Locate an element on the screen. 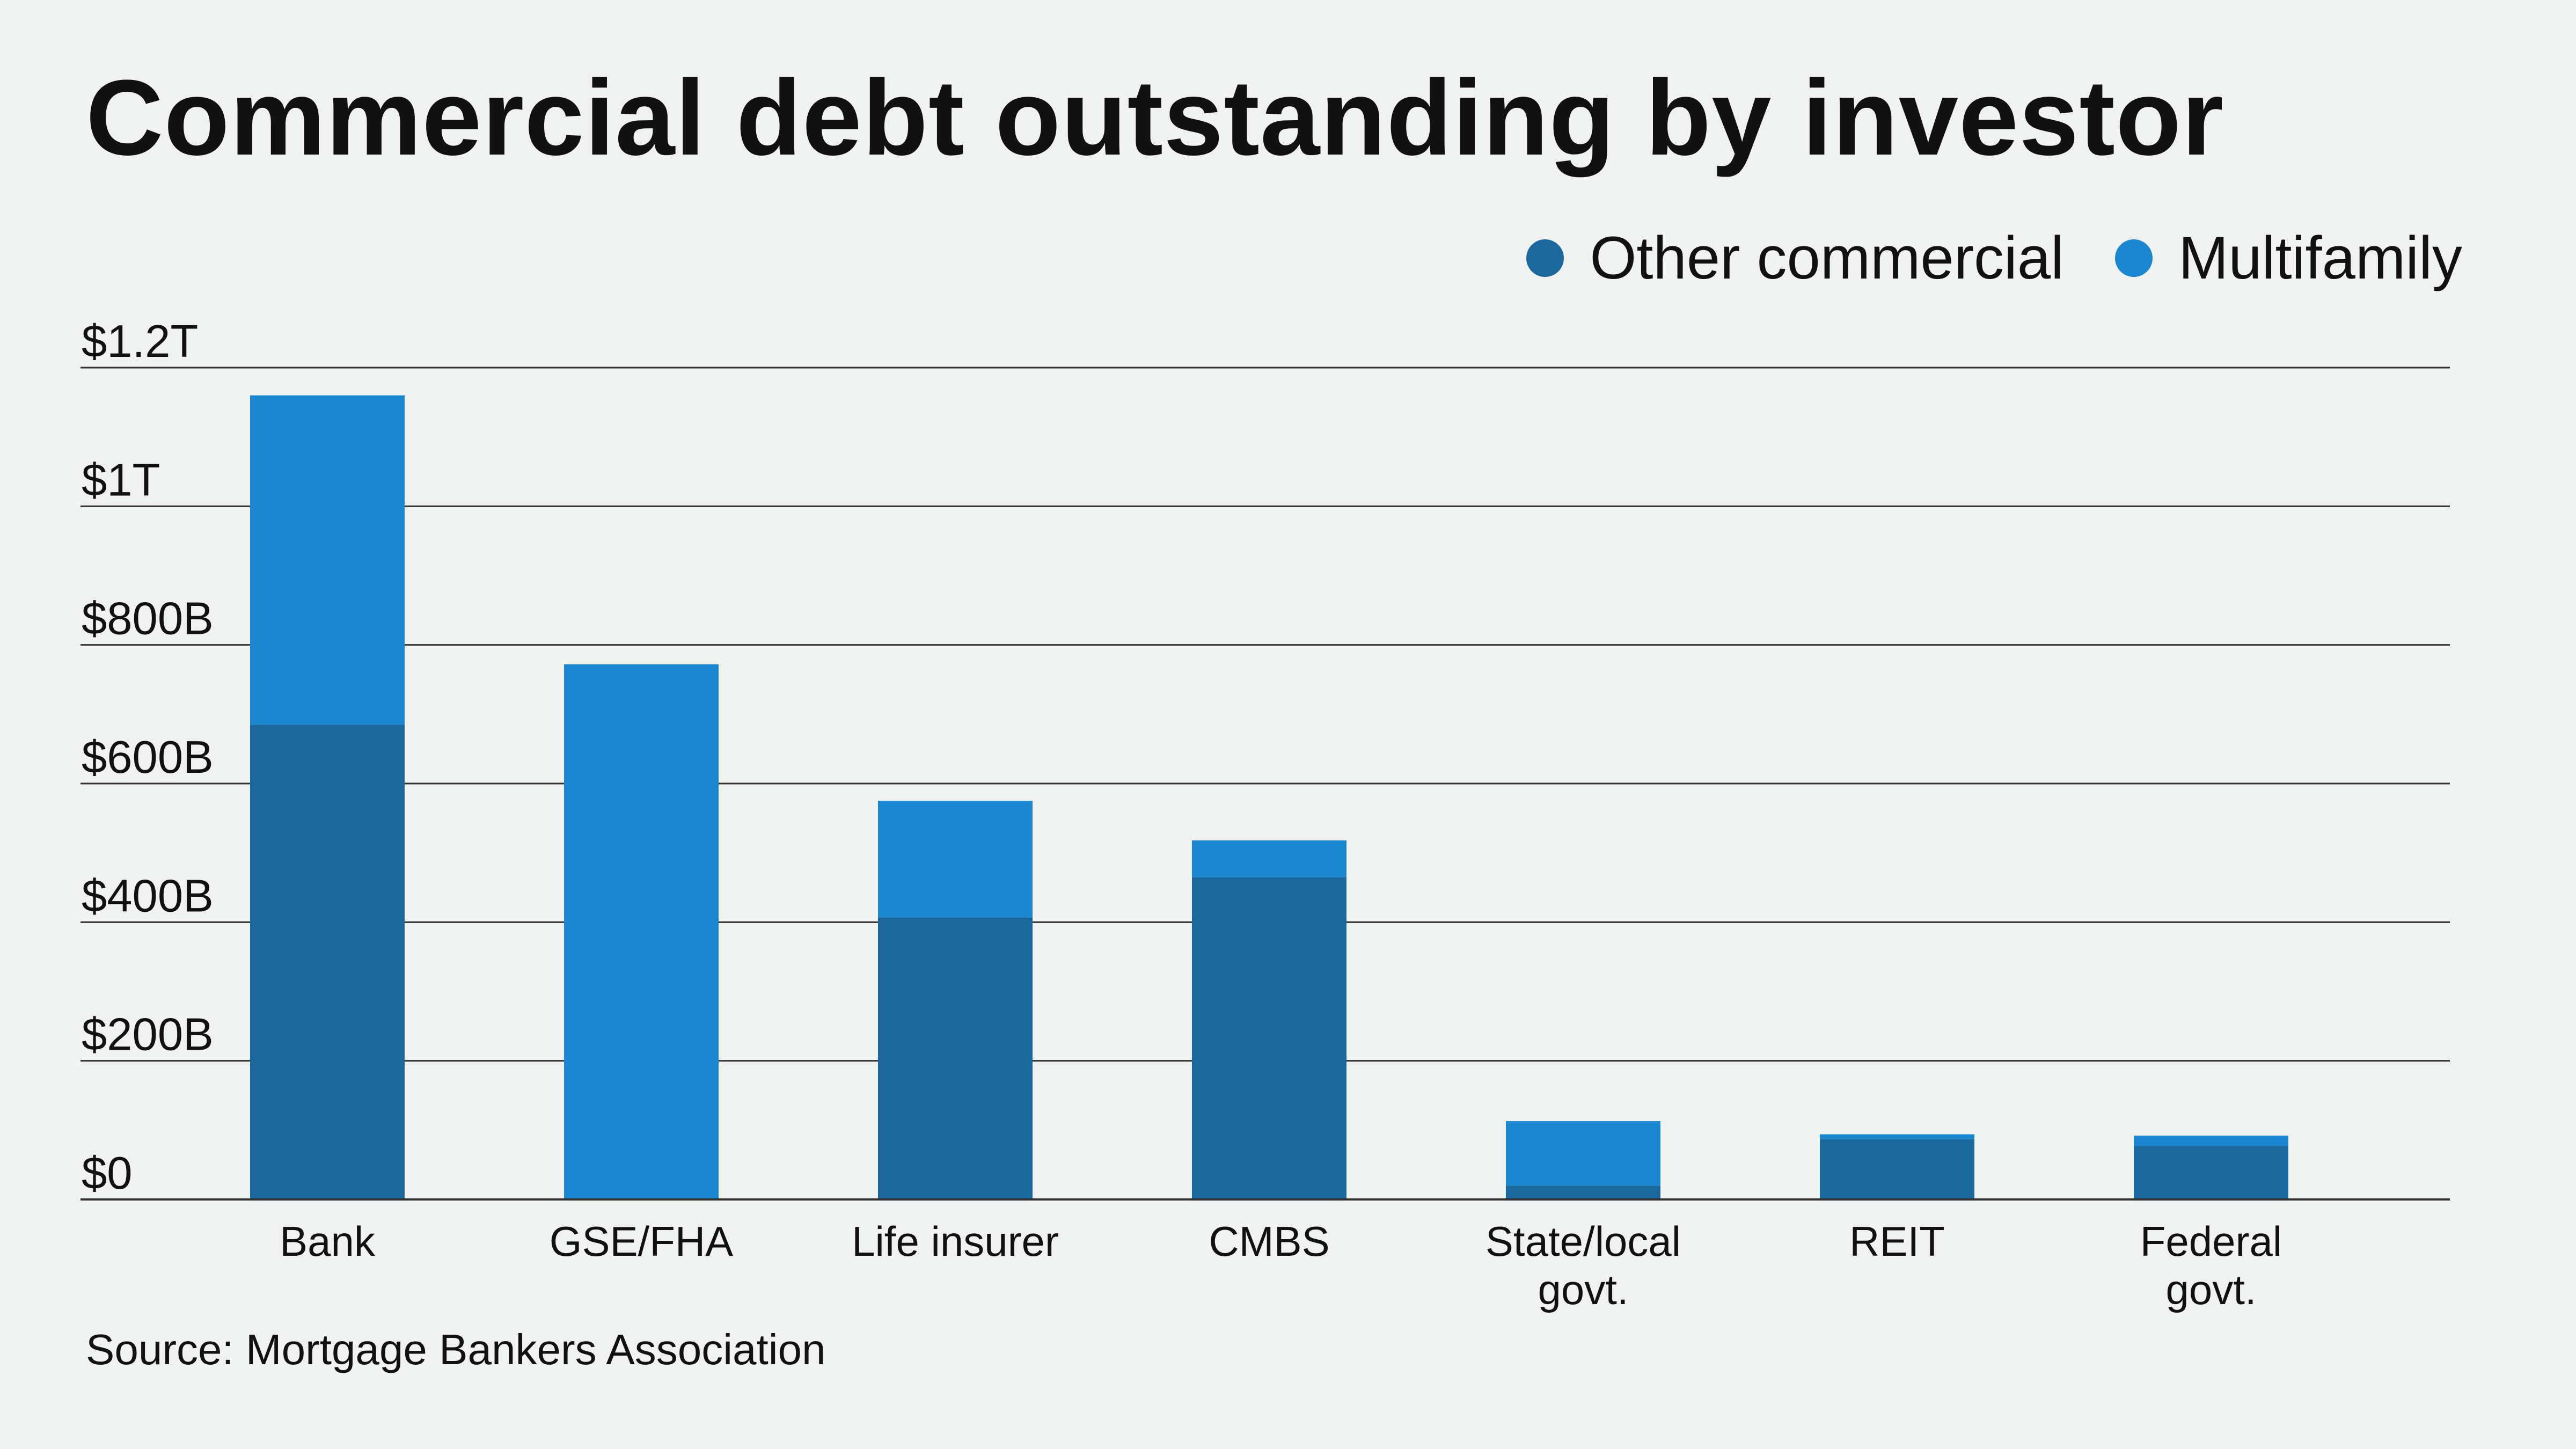 The width and height of the screenshot is (2576, 1449). legend-label-other-commercial: Other commercial is located at coordinates (1827, 257).